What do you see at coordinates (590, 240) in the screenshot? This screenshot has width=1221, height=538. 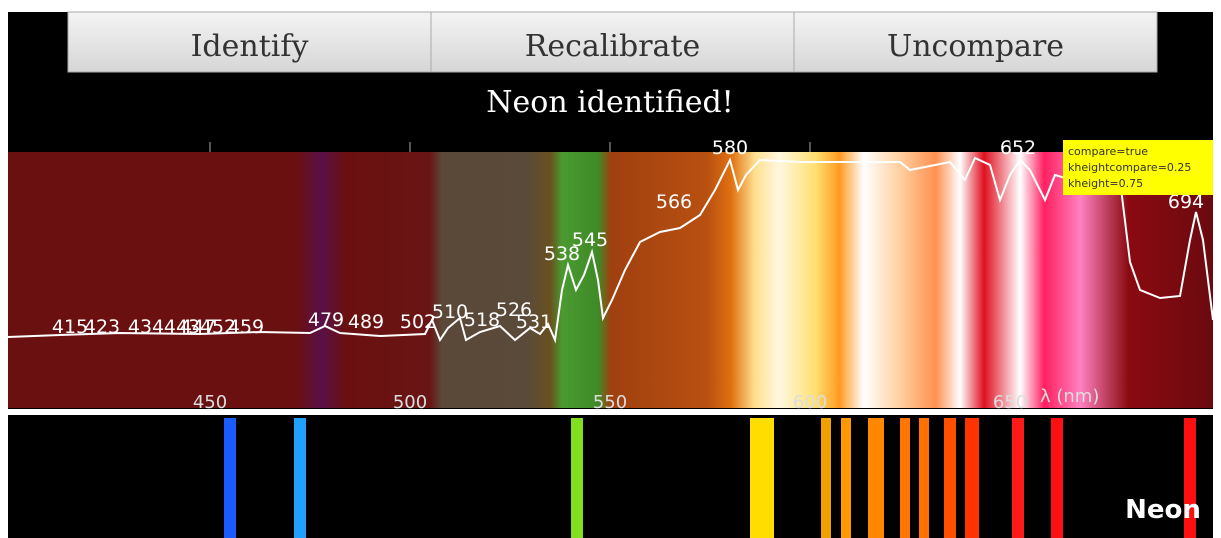 I see `peak-label: 545` at bounding box center [590, 240].